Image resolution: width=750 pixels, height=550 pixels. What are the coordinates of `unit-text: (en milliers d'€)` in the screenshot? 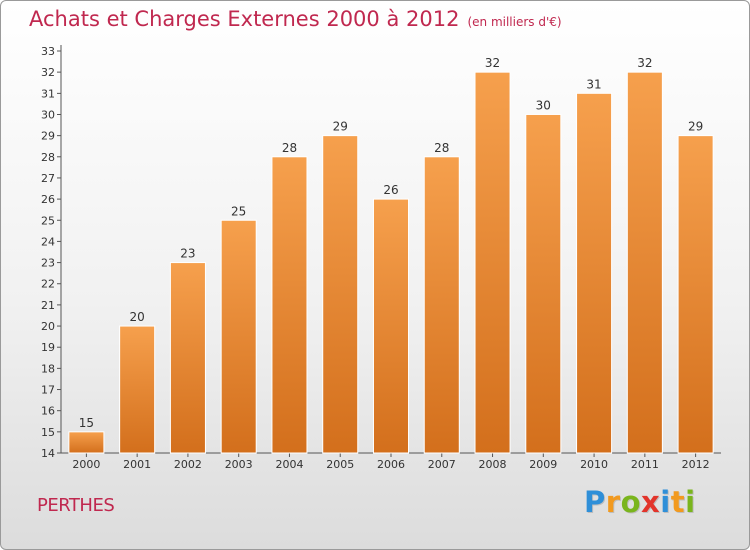 It's located at (514, 22).